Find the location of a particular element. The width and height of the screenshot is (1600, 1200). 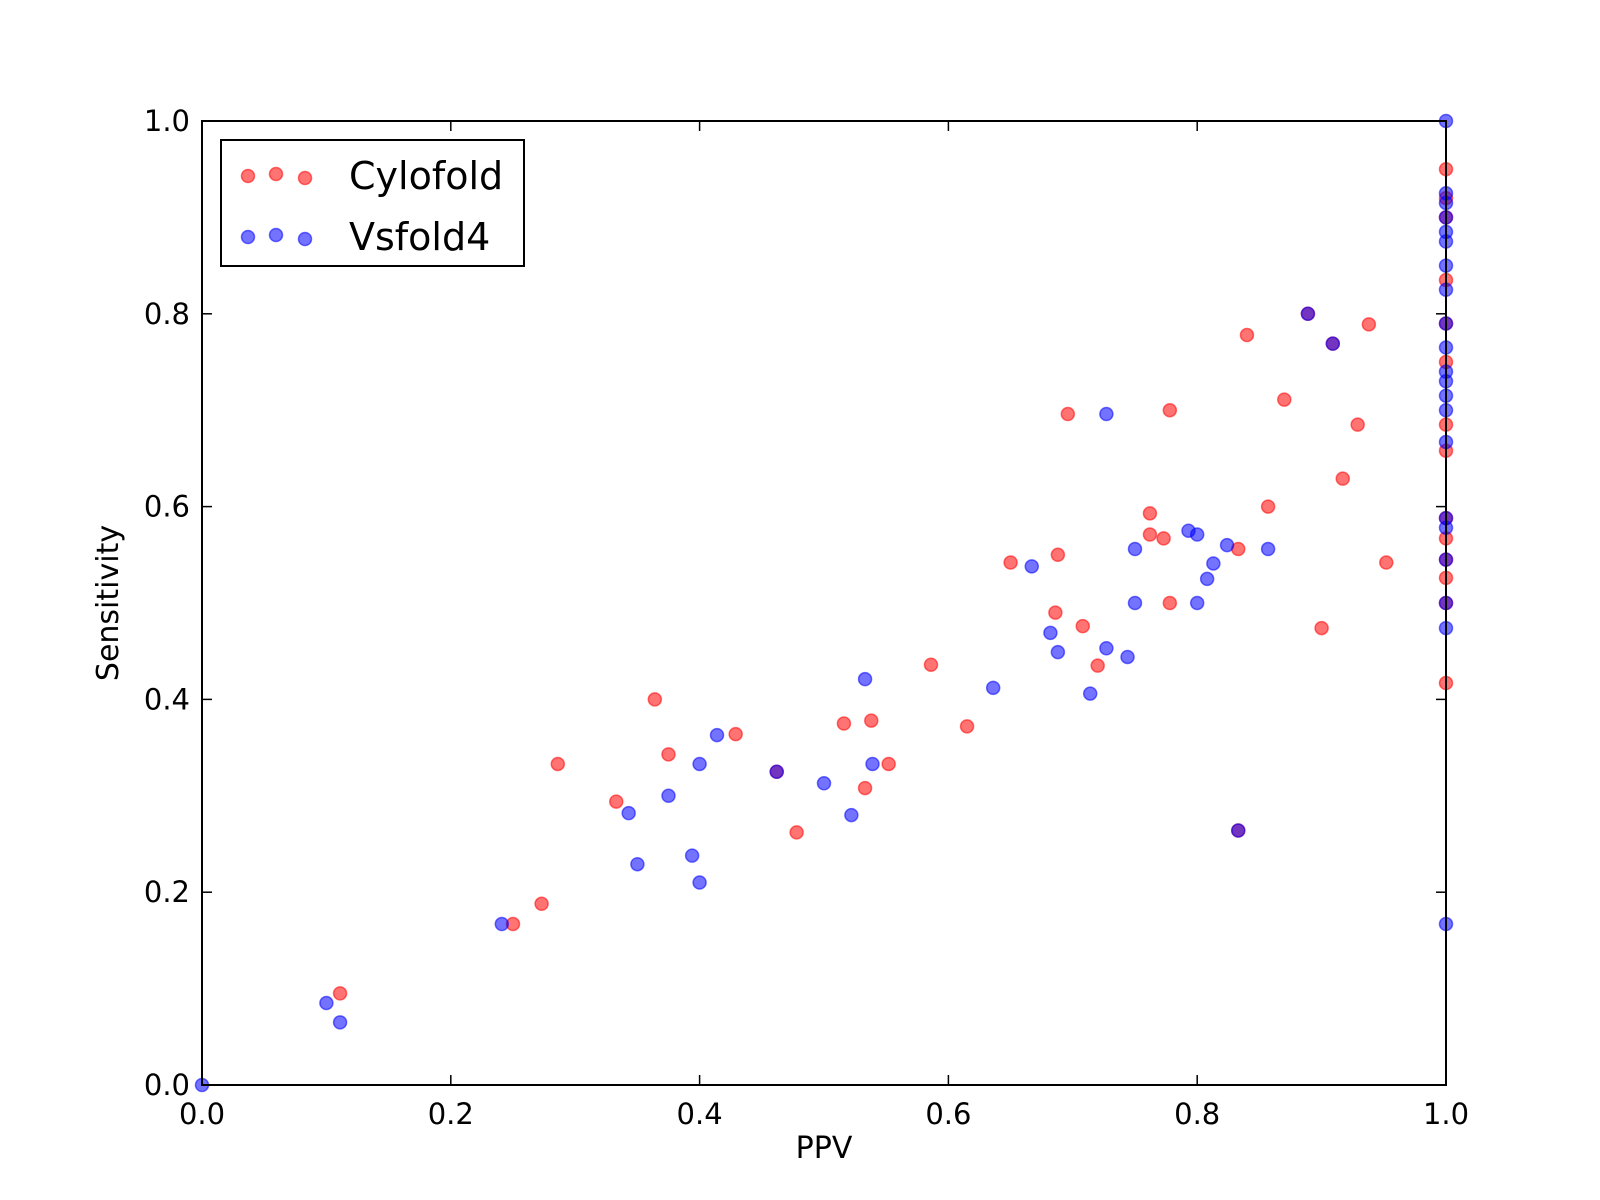

legend-label-cylofold: Cylofold is located at coordinates (426, 176).